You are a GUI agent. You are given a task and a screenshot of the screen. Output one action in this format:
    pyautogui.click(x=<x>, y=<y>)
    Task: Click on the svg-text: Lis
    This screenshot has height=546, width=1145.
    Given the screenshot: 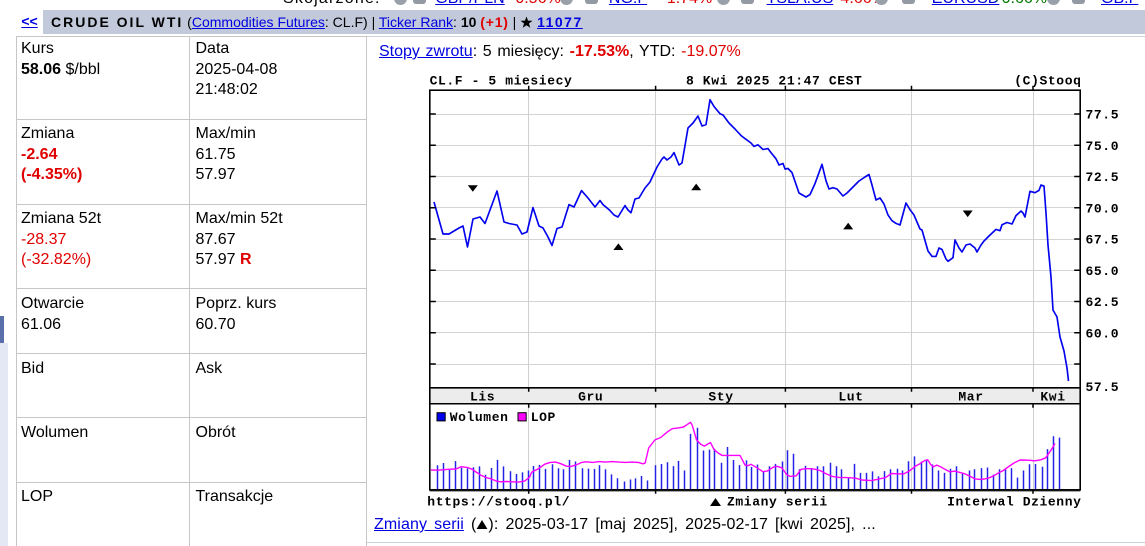 What is the action you would take?
    pyautogui.click(x=482, y=397)
    